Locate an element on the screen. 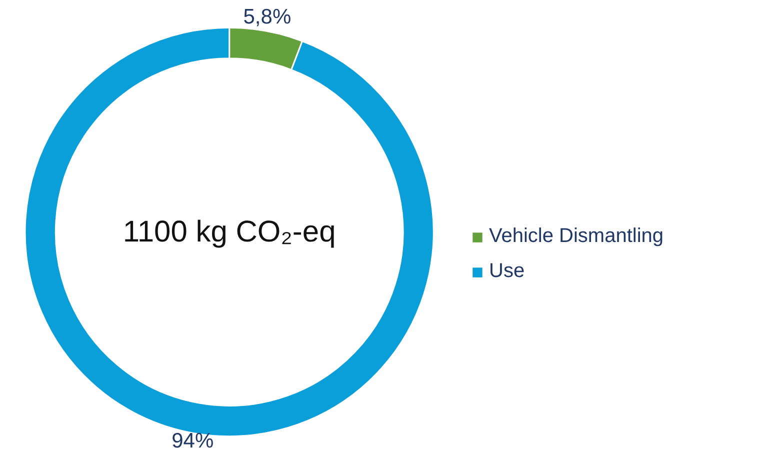 This screenshot has width=766, height=463. text: 1100 kg CO₂-eq is located at coordinates (229, 232).